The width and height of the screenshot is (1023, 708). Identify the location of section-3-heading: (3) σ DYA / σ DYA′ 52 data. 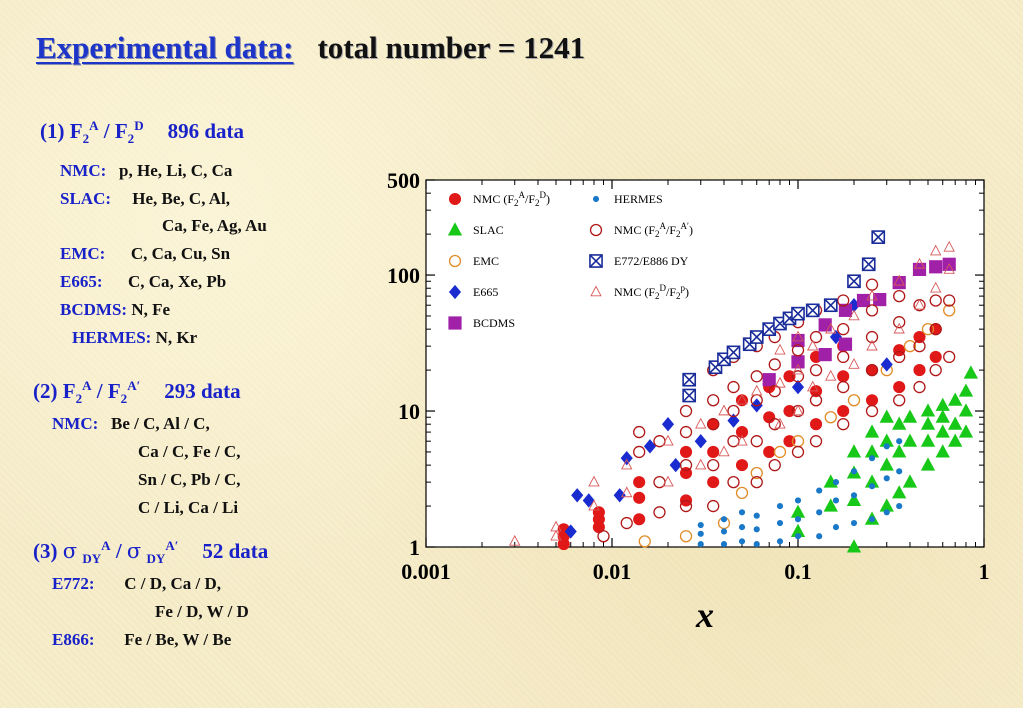
(150, 552).